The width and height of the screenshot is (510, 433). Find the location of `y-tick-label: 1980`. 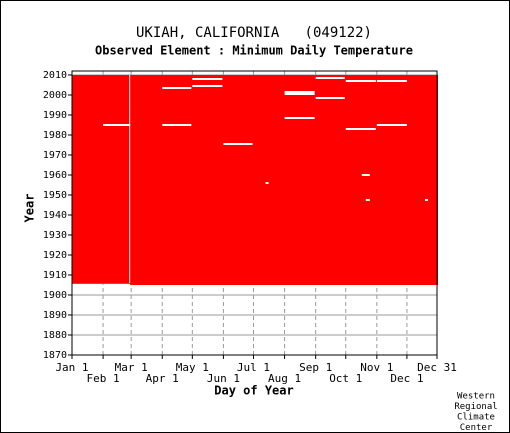

y-tick-label: 1980 is located at coordinates (55, 135).